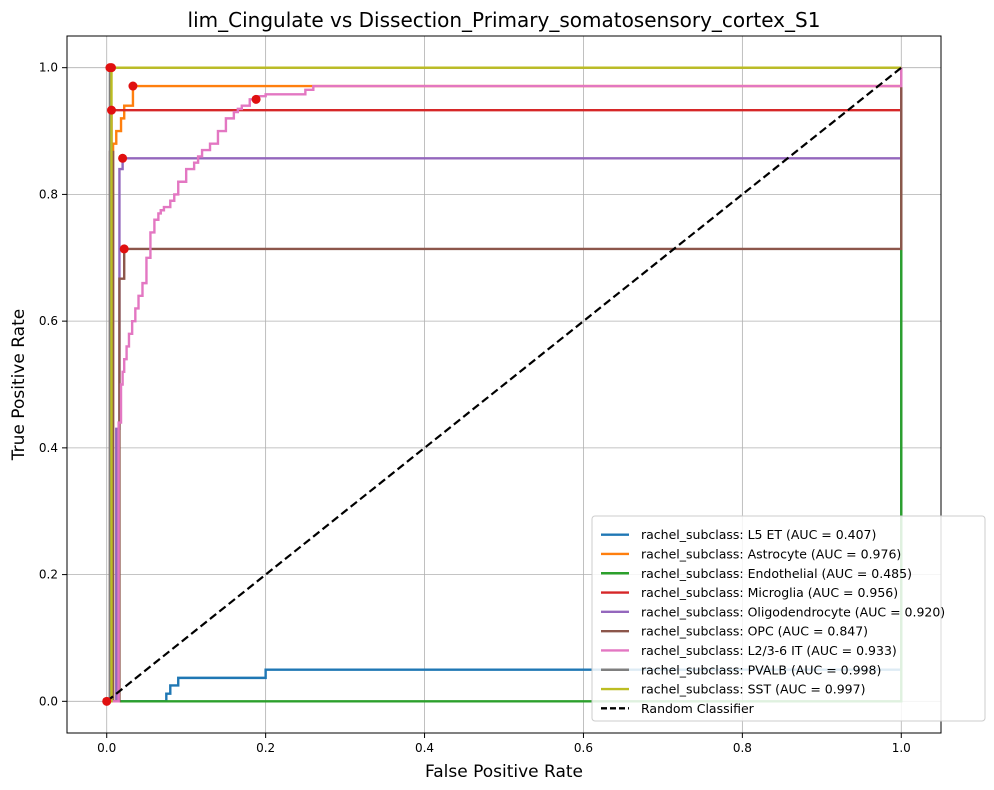 Image resolution: width=994 pixels, height=790 pixels. Describe the element at coordinates (754, 631) in the screenshot. I see `legend-label-5: rachel_subclass: OPC (AUC = 0.847)` at that location.